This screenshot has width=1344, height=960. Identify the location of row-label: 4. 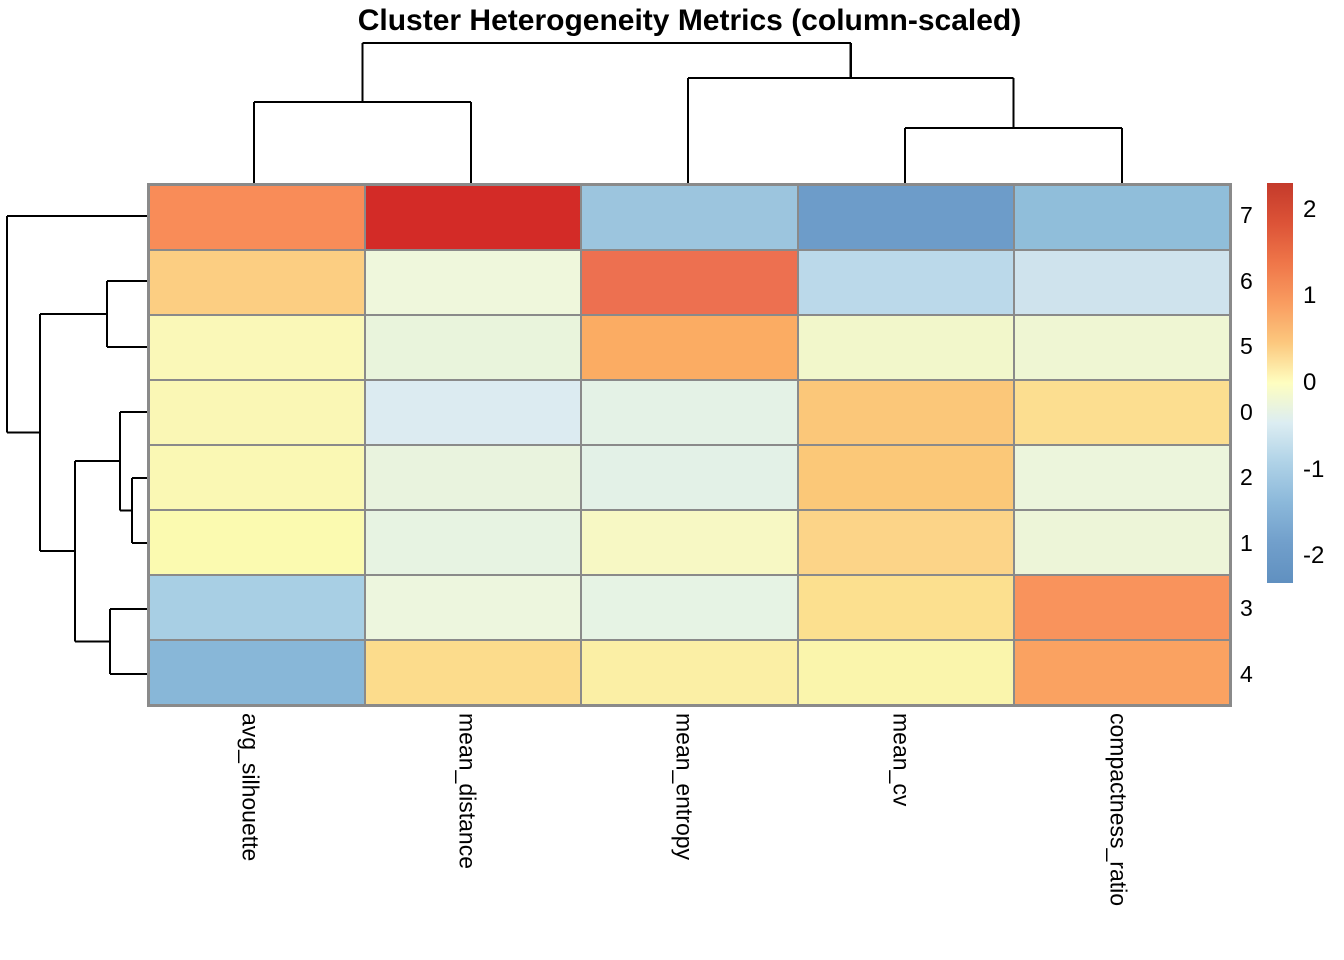
(1246, 673).